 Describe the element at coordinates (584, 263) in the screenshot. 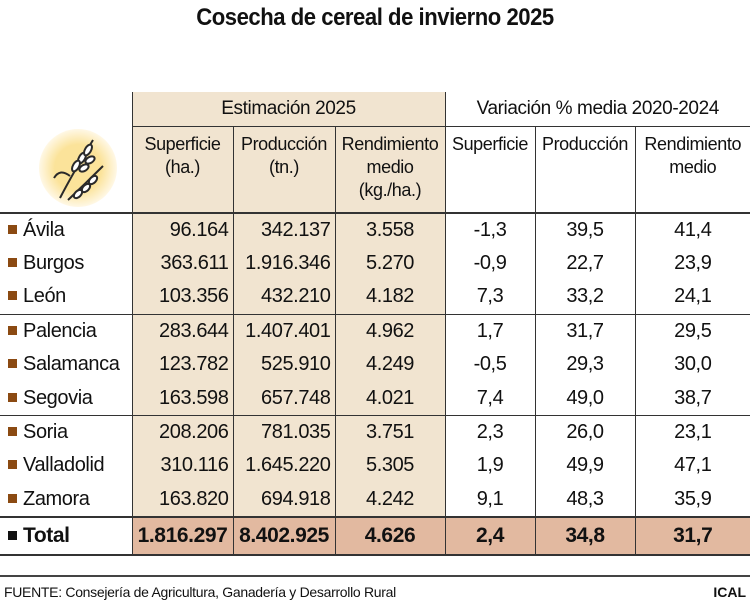

I see `table-cell: 22,7` at that location.